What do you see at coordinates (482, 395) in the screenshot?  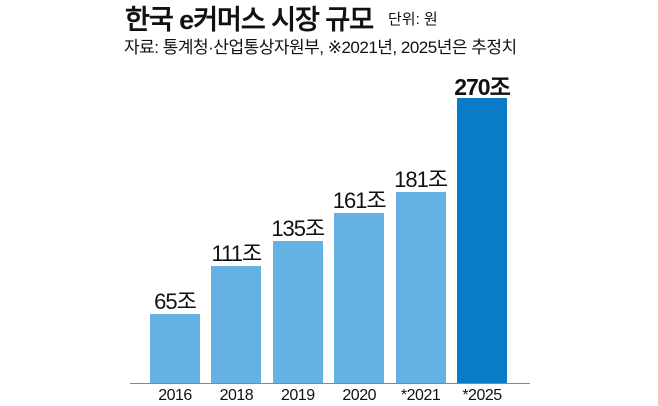 I see `x-tick-label: *2025` at bounding box center [482, 395].